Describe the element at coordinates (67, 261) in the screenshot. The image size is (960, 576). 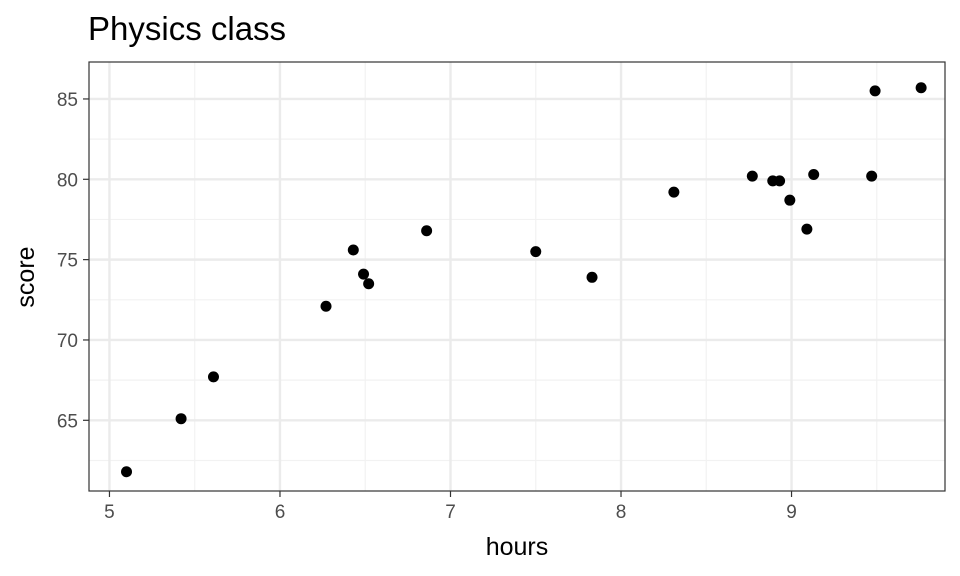
I see `y-tick-label: 75` at that location.